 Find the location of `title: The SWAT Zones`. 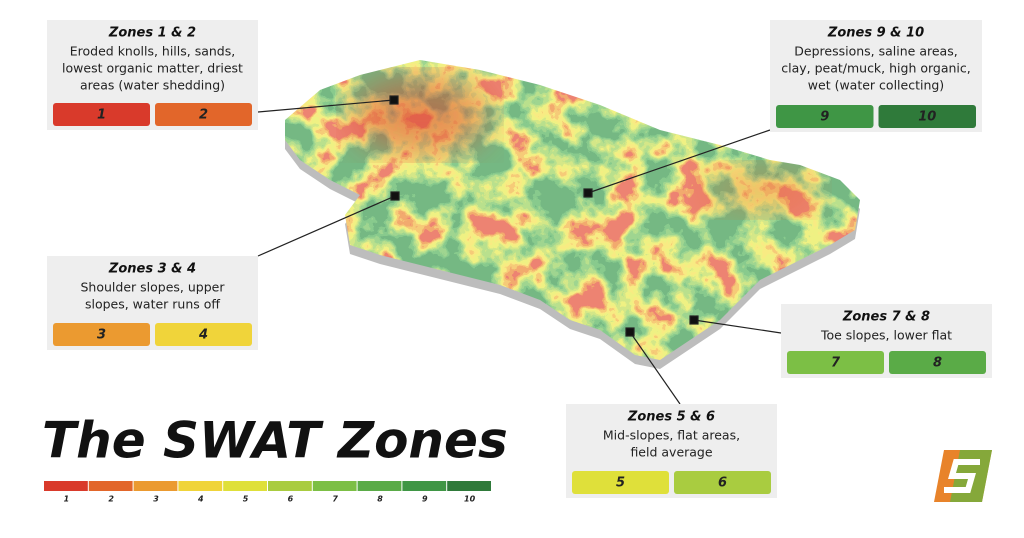

title: The SWAT Zones is located at coordinates (275, 441).